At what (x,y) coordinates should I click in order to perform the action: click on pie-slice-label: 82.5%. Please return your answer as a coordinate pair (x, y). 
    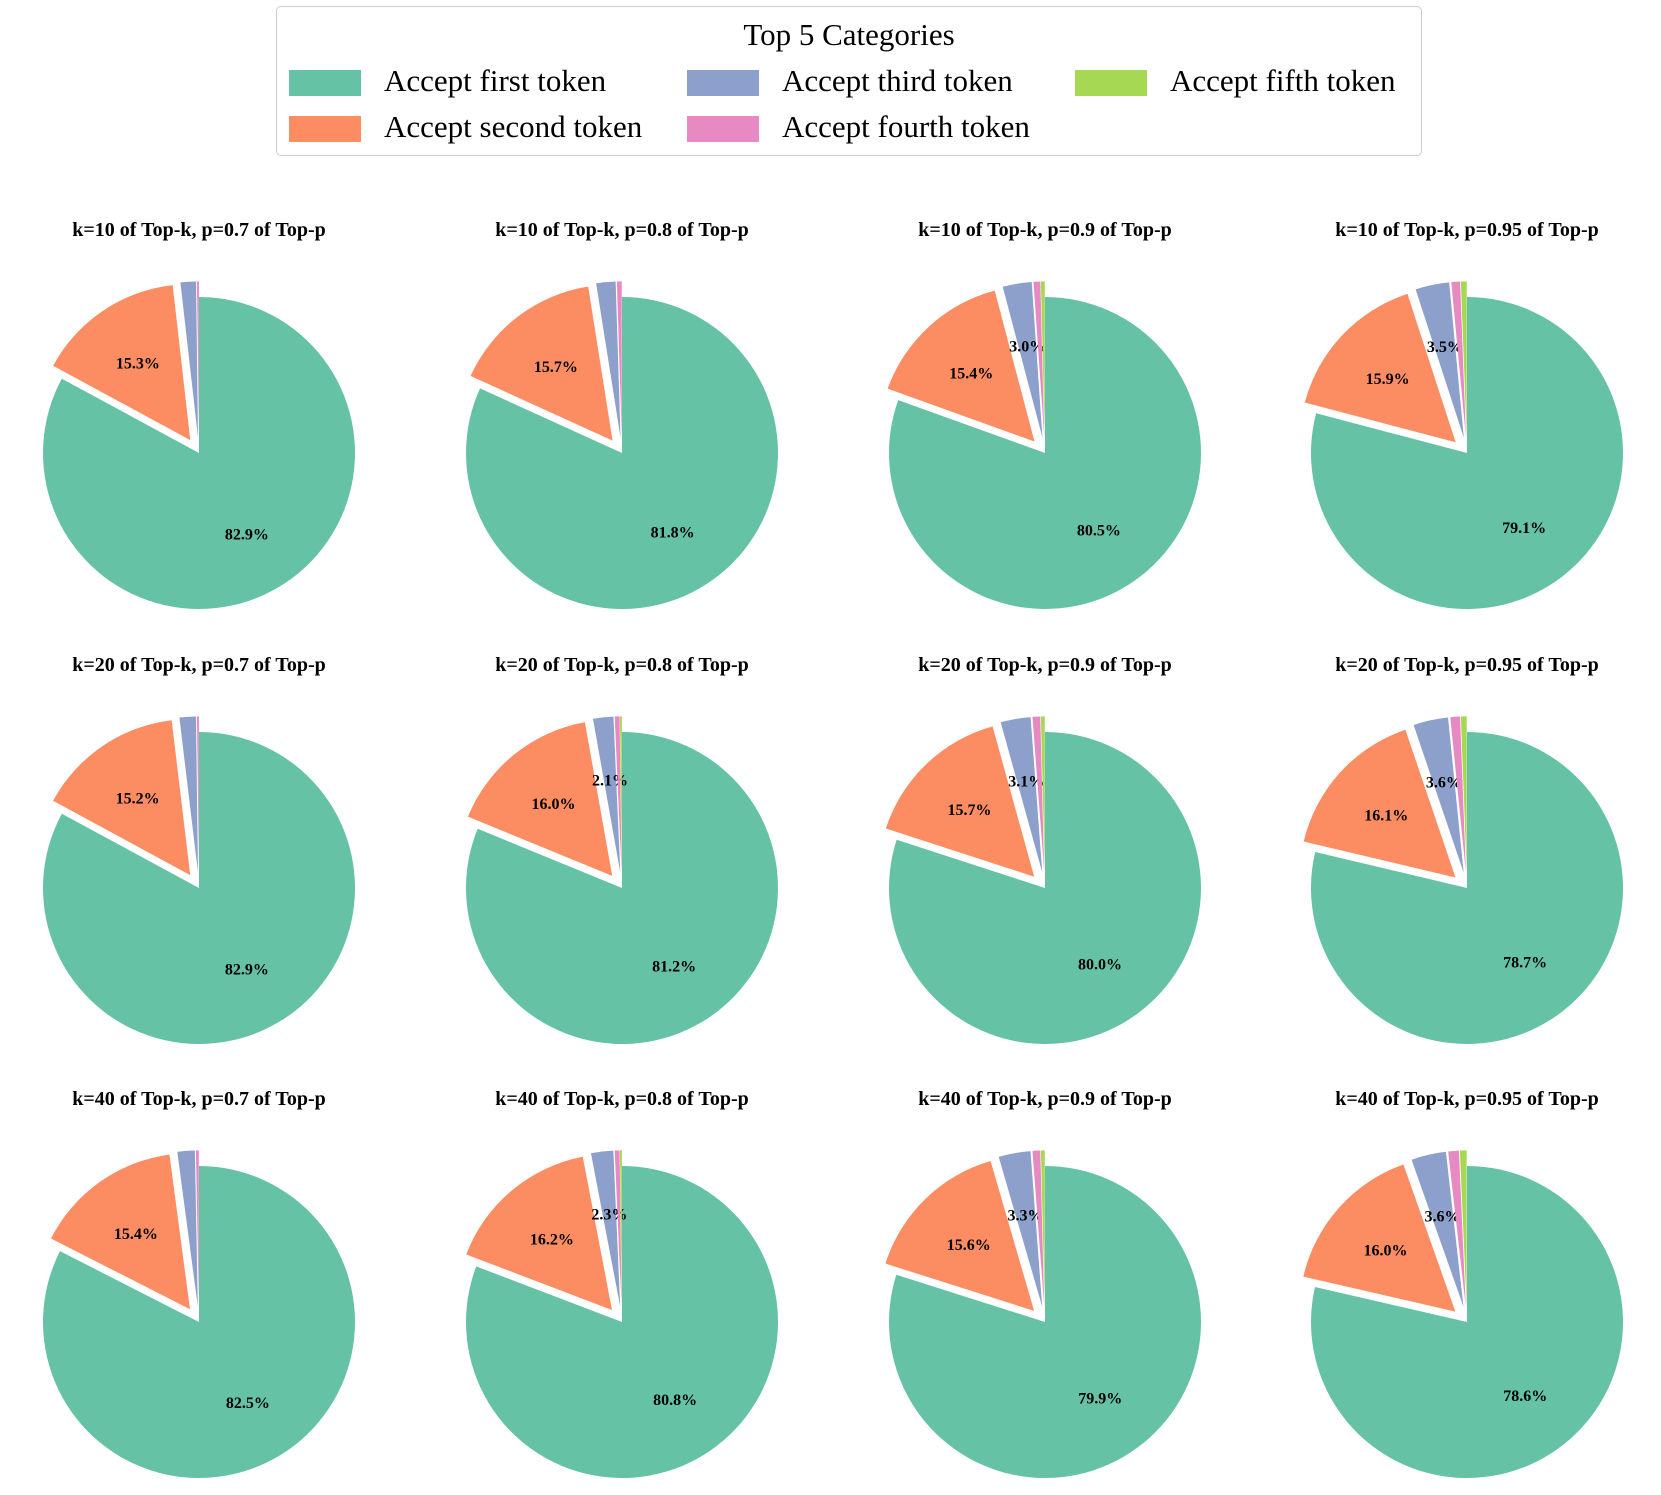
    Looking at the image, I should click on (248, 1403).